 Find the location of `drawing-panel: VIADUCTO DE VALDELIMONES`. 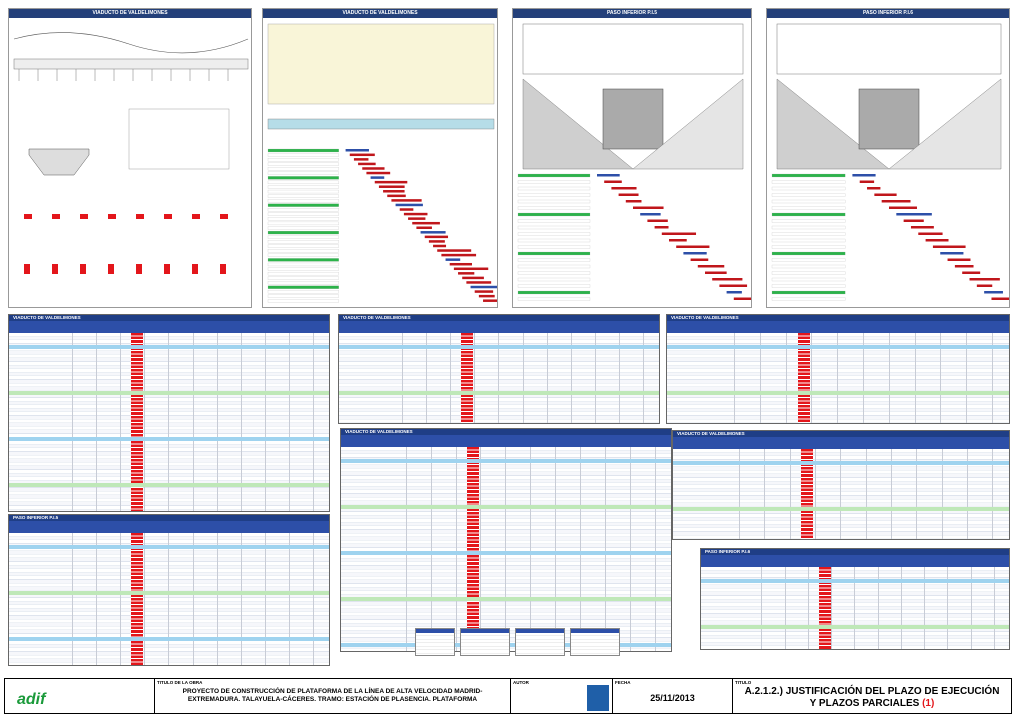

drawing-panel: VIADUCTO DE VALDELIMONES is located at coordinates (130, 158).